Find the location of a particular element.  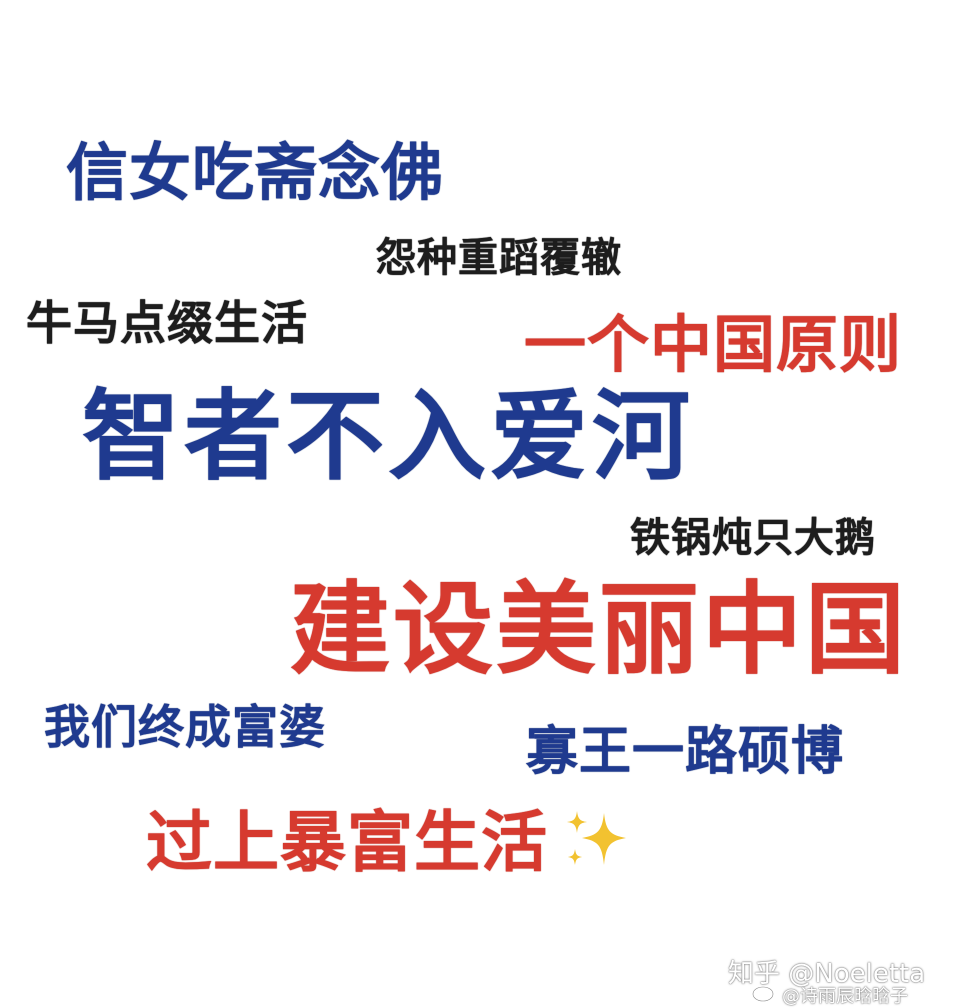

phrase-jianshe: 建设美丽中国 is located at coordinates (599, 629).